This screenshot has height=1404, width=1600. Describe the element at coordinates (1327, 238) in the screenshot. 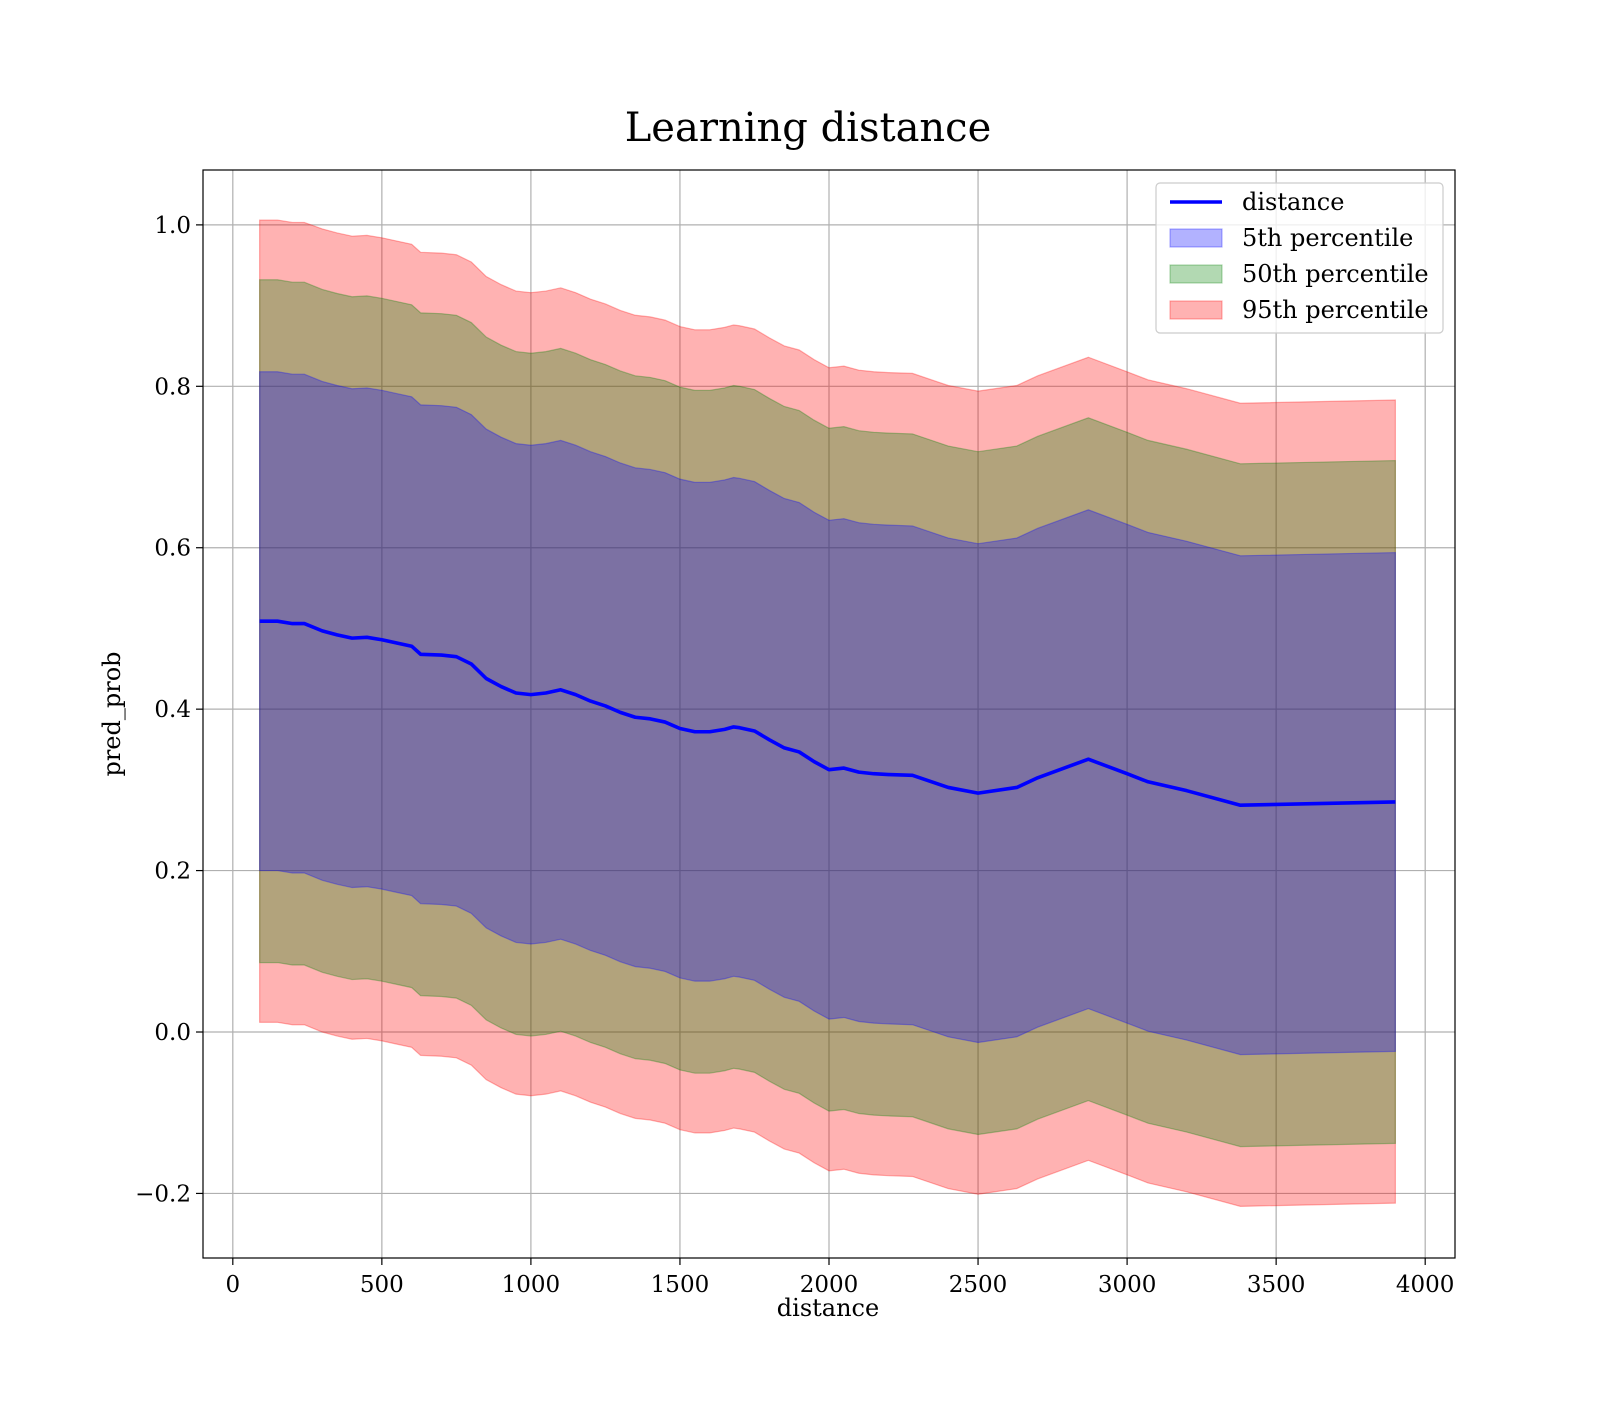

I see `legend-label: 5th percentile` at that location.